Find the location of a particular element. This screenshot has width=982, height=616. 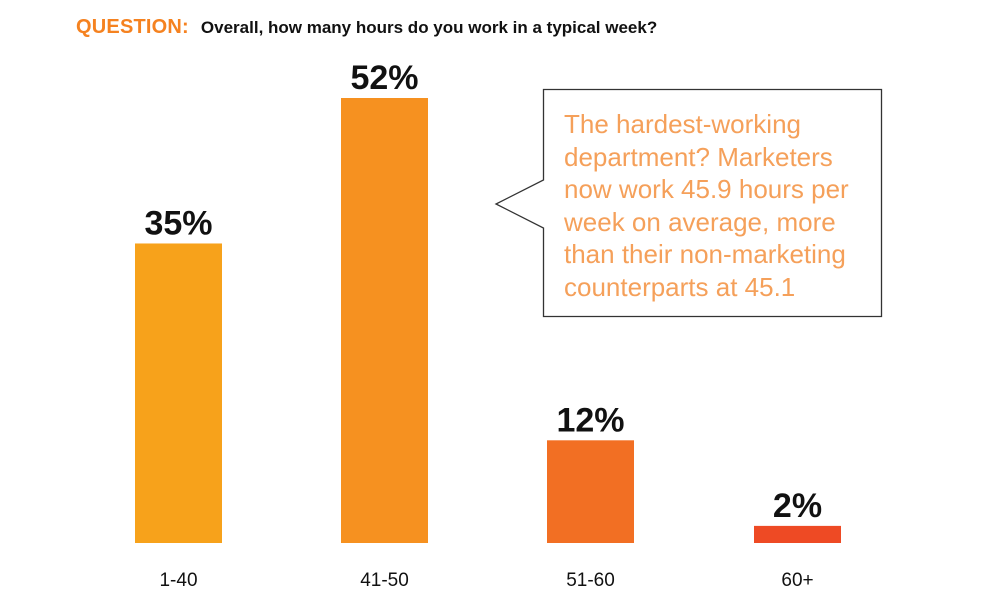

data-label-41-50: 52% is located at coordinates (384, 78).